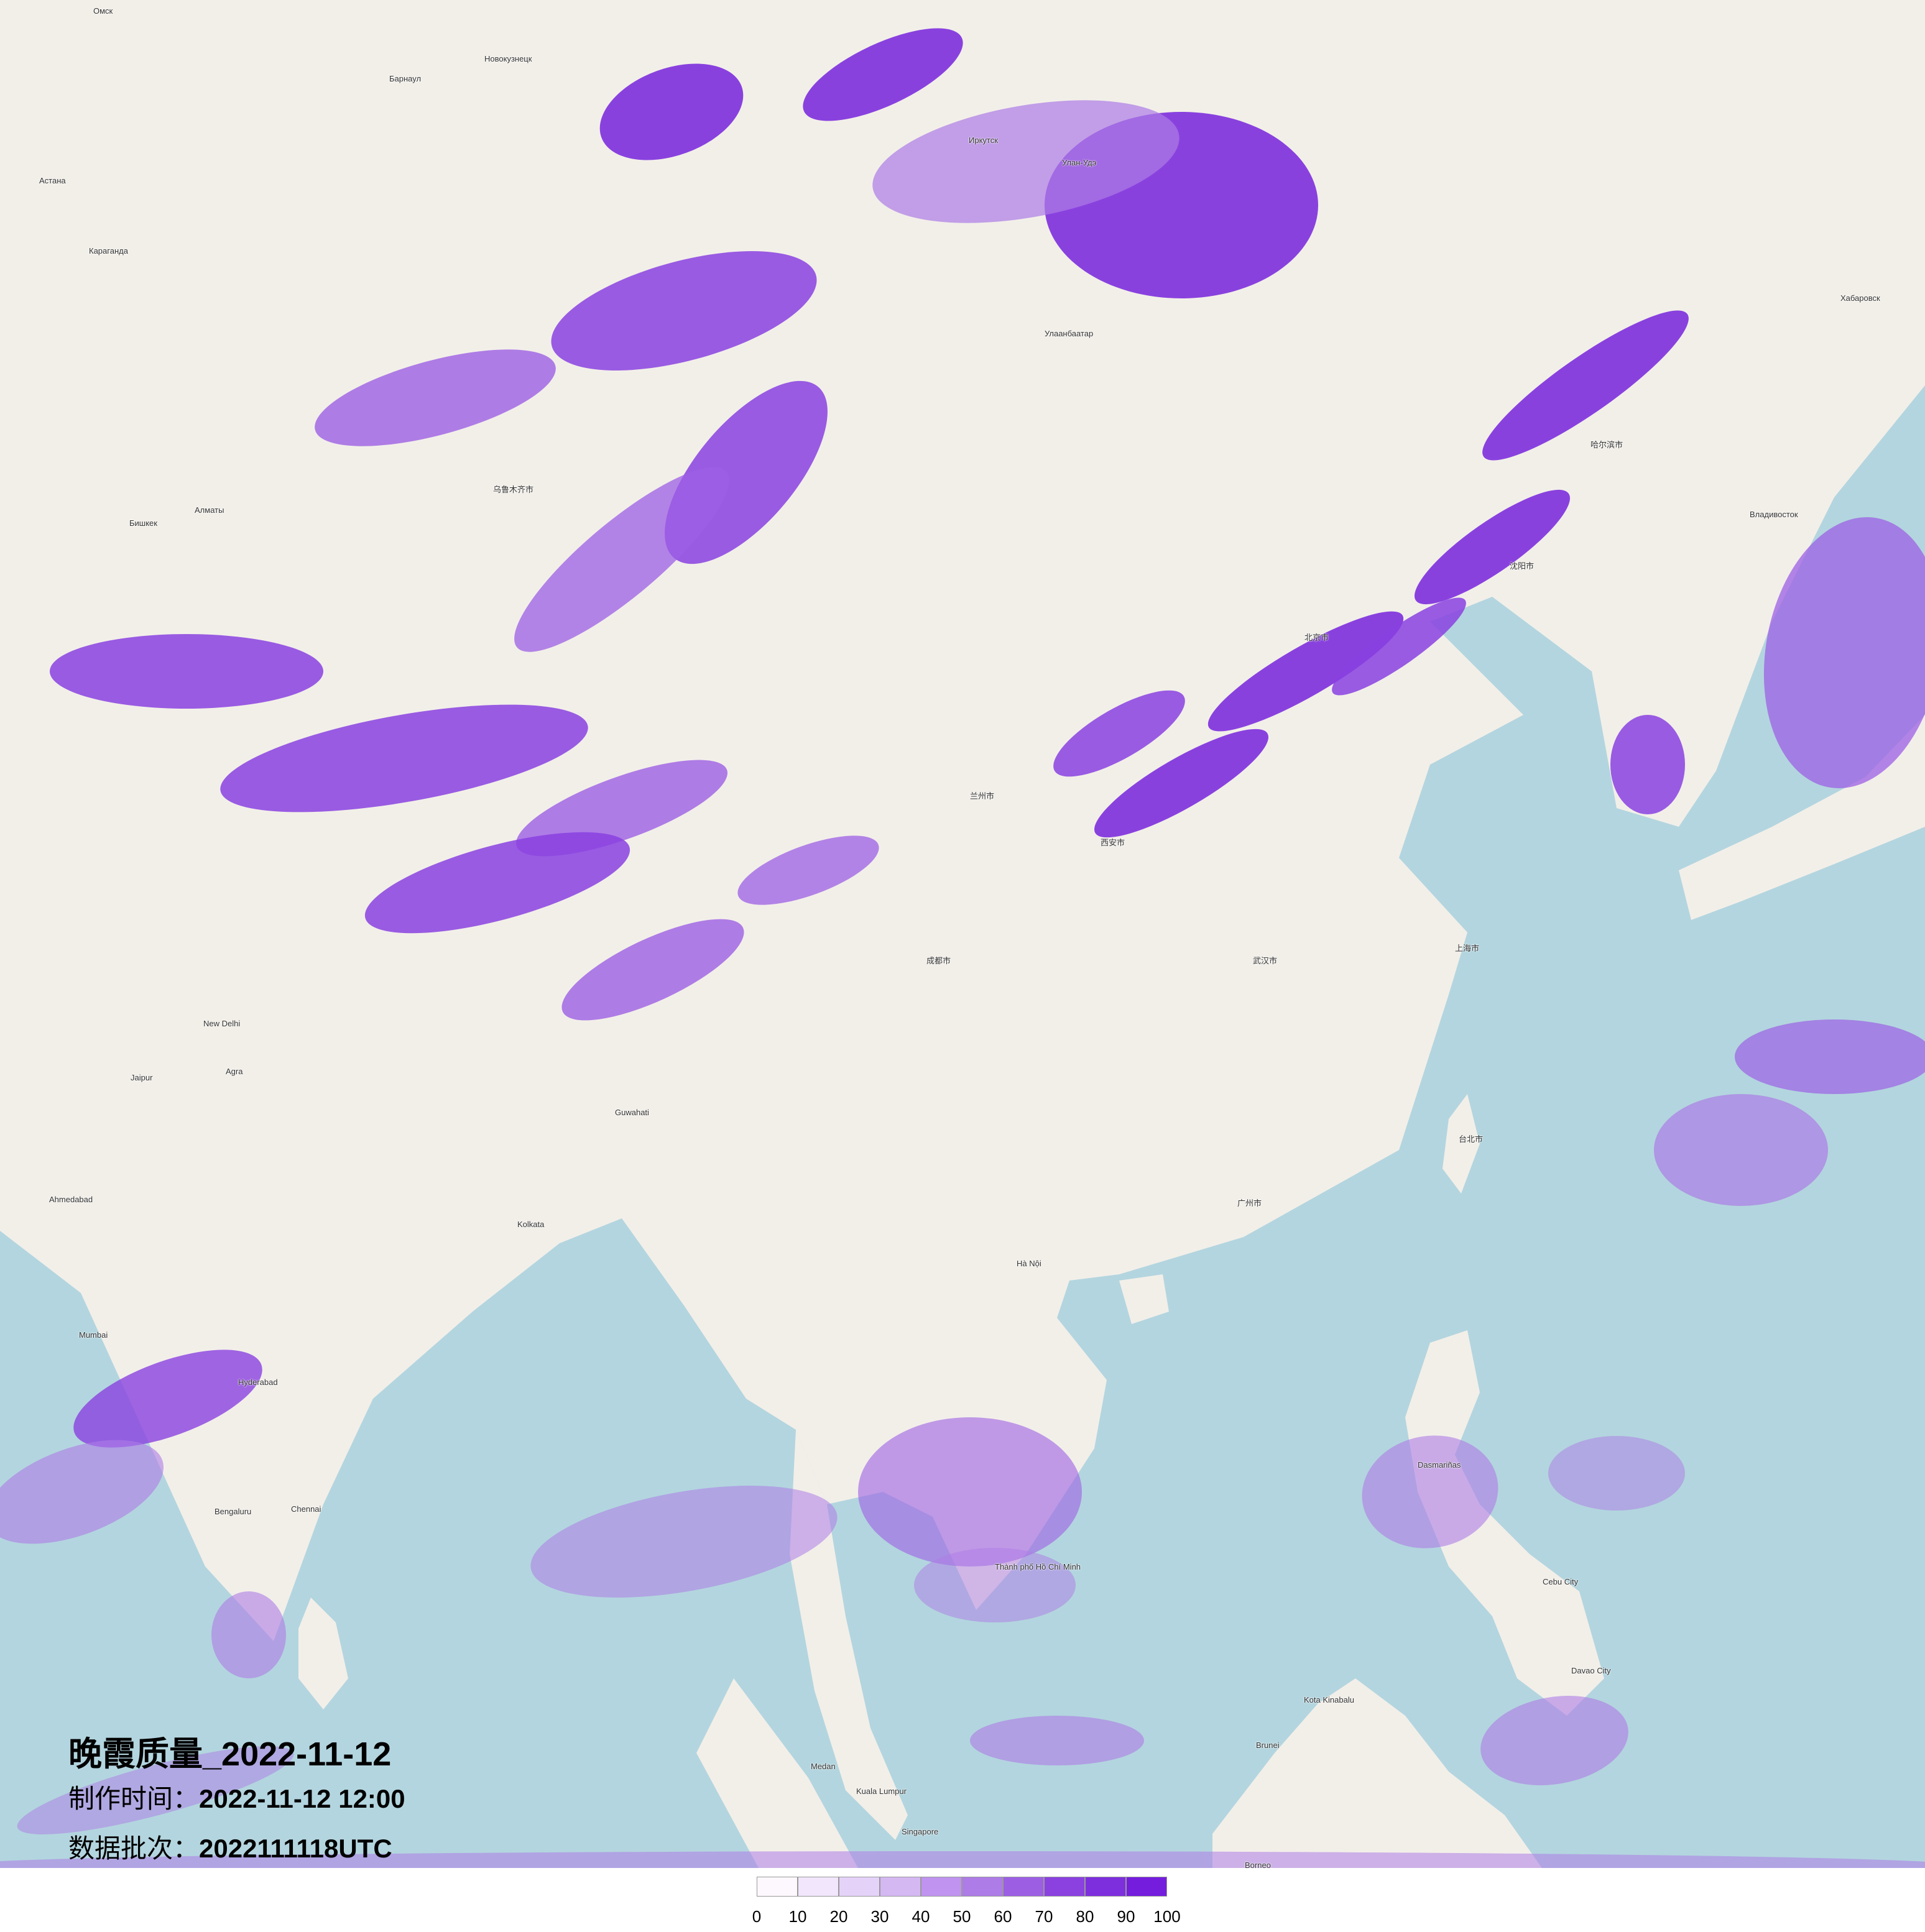  Describe the element at coordinates (1265, 960) in the screenshot. I see `place-label: 武汉市` at that location.